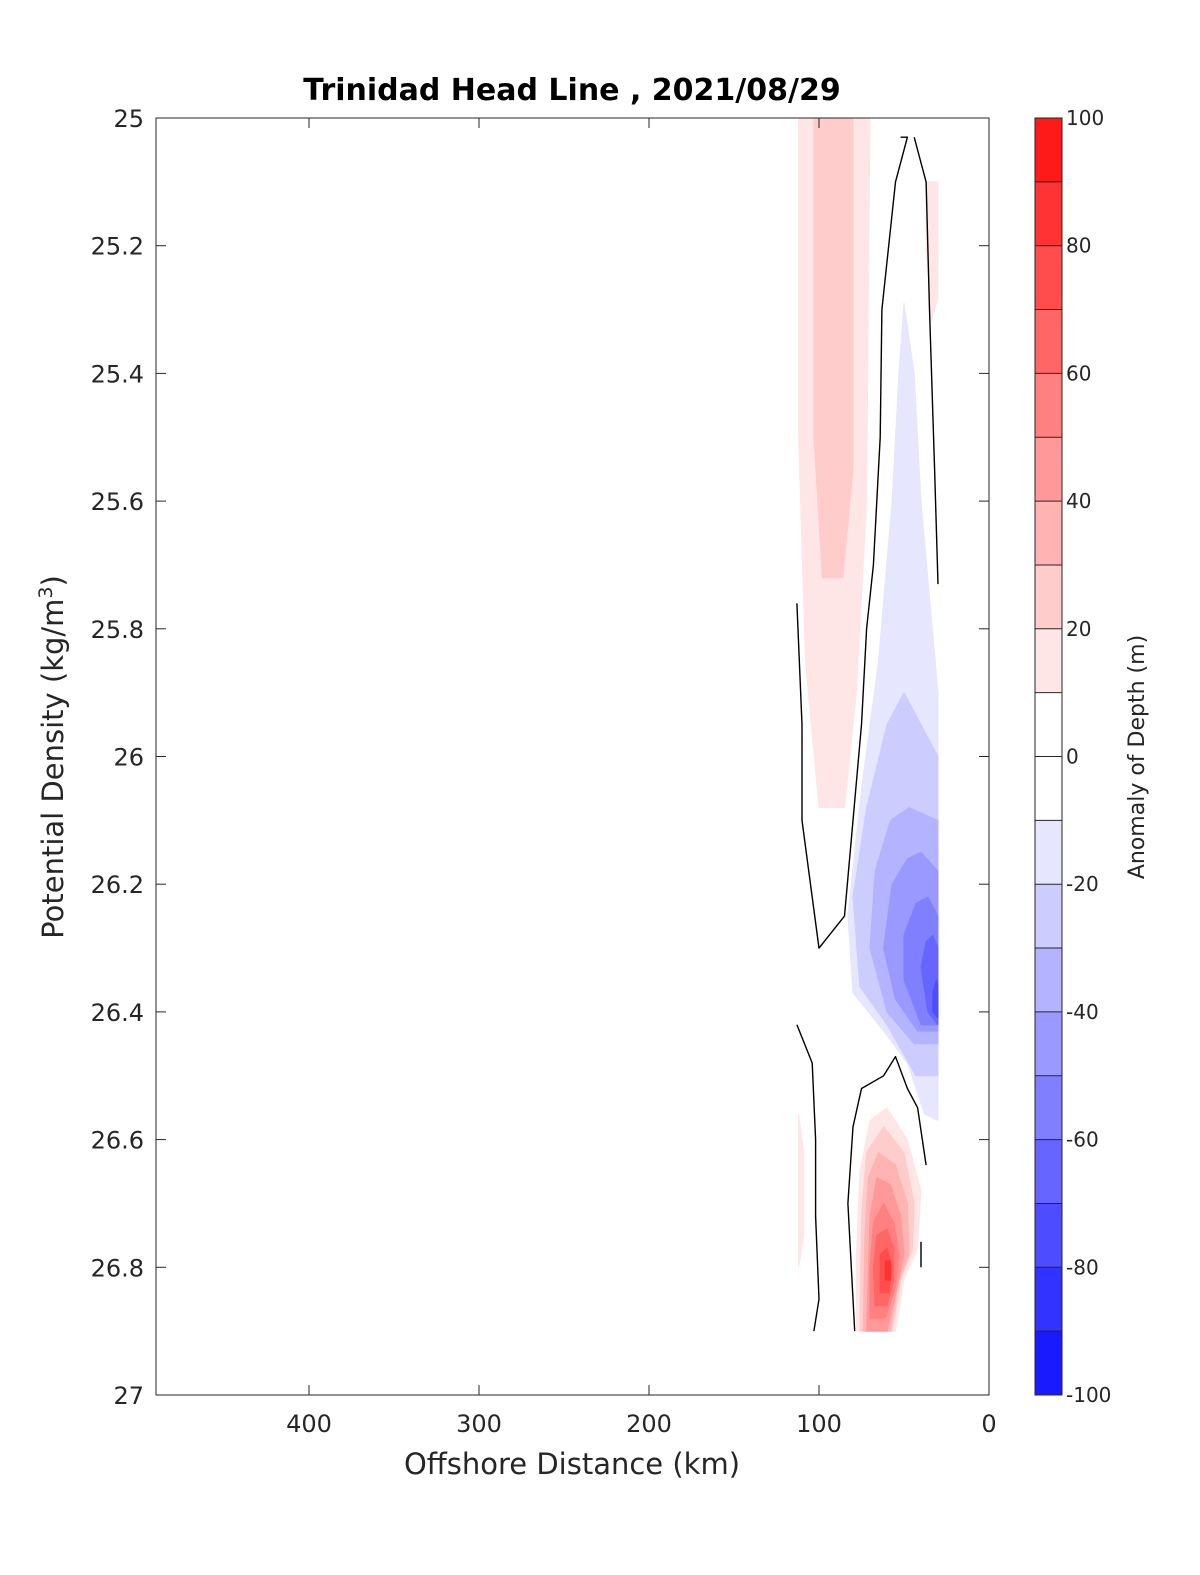  Describe the element at coordinates (117, 502) in the screenshot. I see `y-tick-label: 25.6` at that location.